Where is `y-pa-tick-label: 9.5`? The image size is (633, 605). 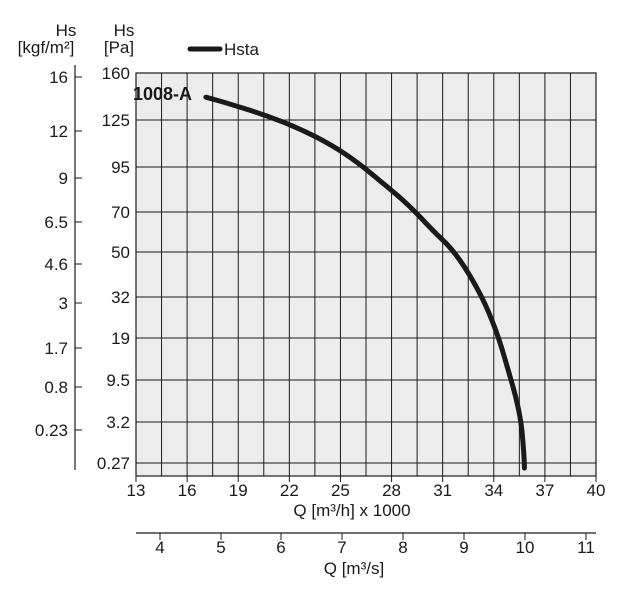
y-pa-tick-label: 9.5 is located at coordinates (118, 380).